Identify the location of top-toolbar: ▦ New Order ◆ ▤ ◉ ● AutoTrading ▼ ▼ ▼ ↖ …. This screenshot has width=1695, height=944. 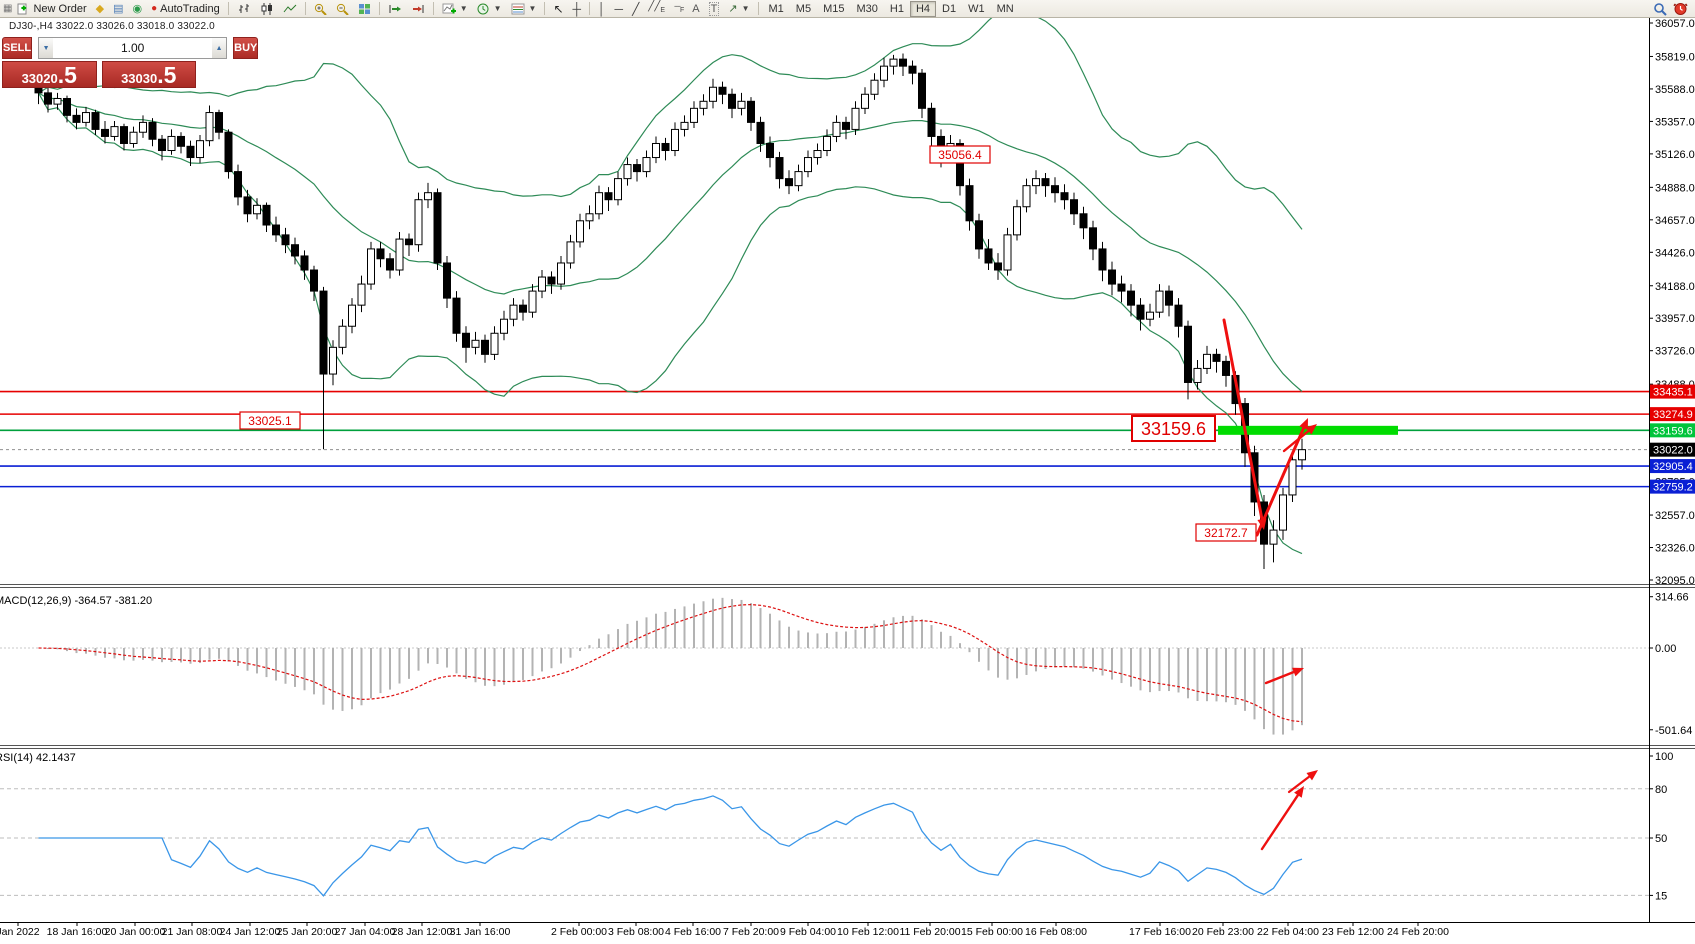
(847, 9).